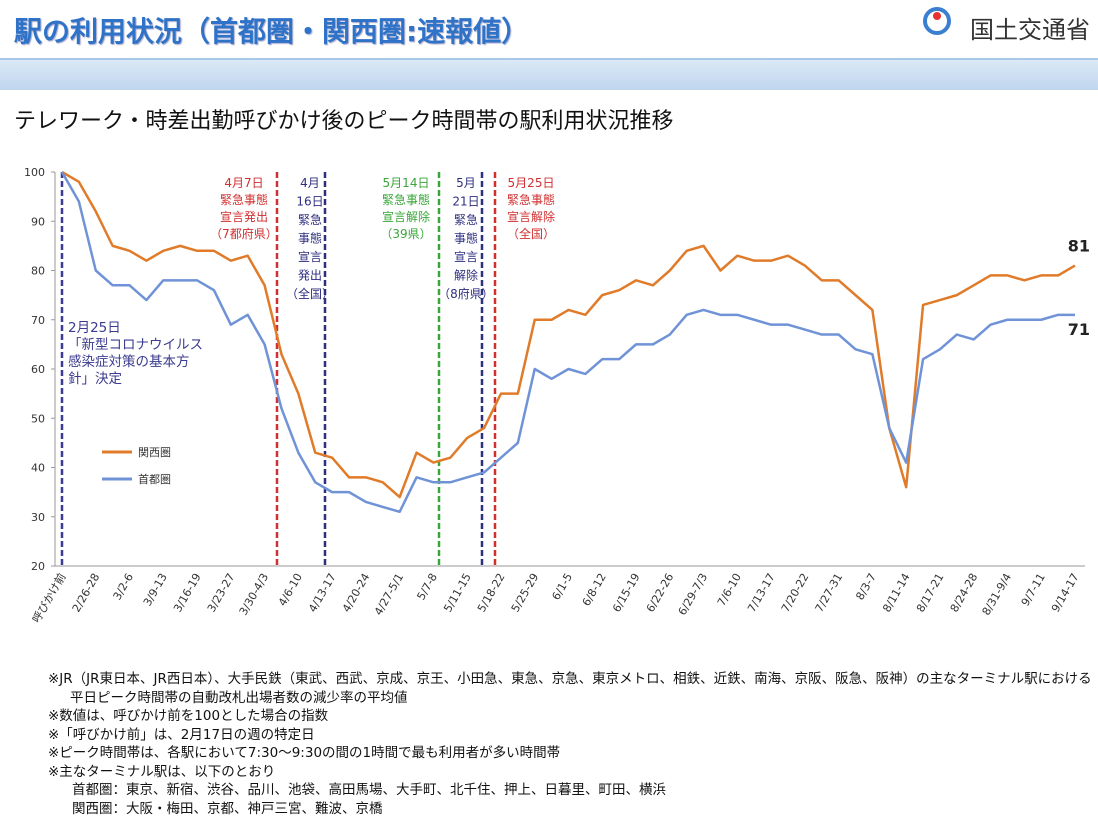  I want to click on x-tick-label: 9/14-17, so click(1065, 592).